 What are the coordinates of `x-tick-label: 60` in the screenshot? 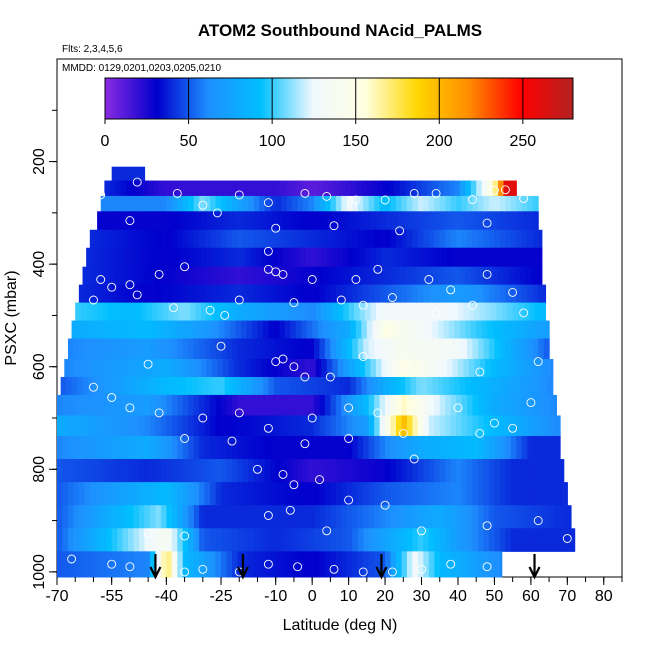 It's located at (531, 596).